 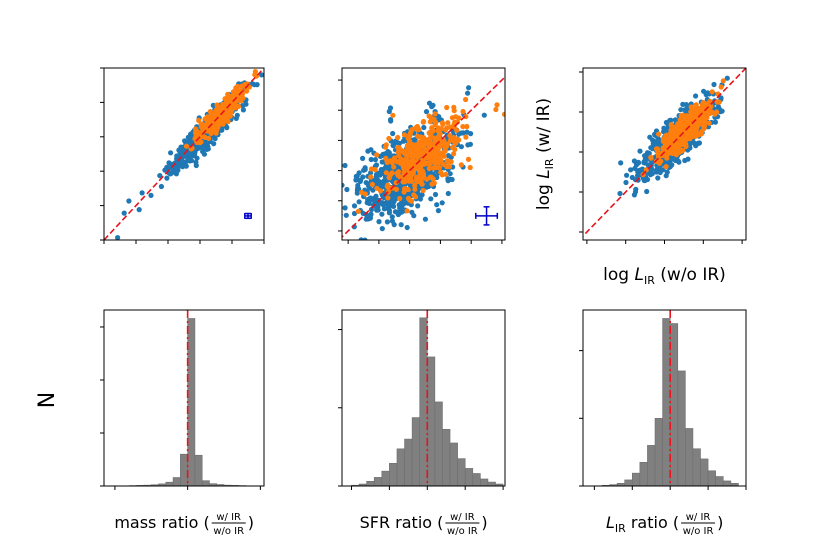 I want to click on bottom-row-ylabel: N, so click(x=47, y=400).